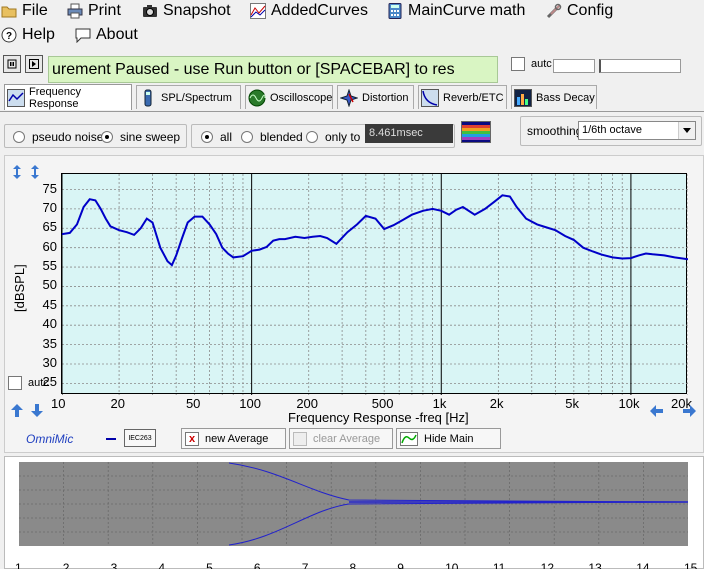 The image size is (704, 569). What do you see at coordinates (458, 523) in the screenshot?
I see `window-lower-curve` at bounding box center [458, 523].